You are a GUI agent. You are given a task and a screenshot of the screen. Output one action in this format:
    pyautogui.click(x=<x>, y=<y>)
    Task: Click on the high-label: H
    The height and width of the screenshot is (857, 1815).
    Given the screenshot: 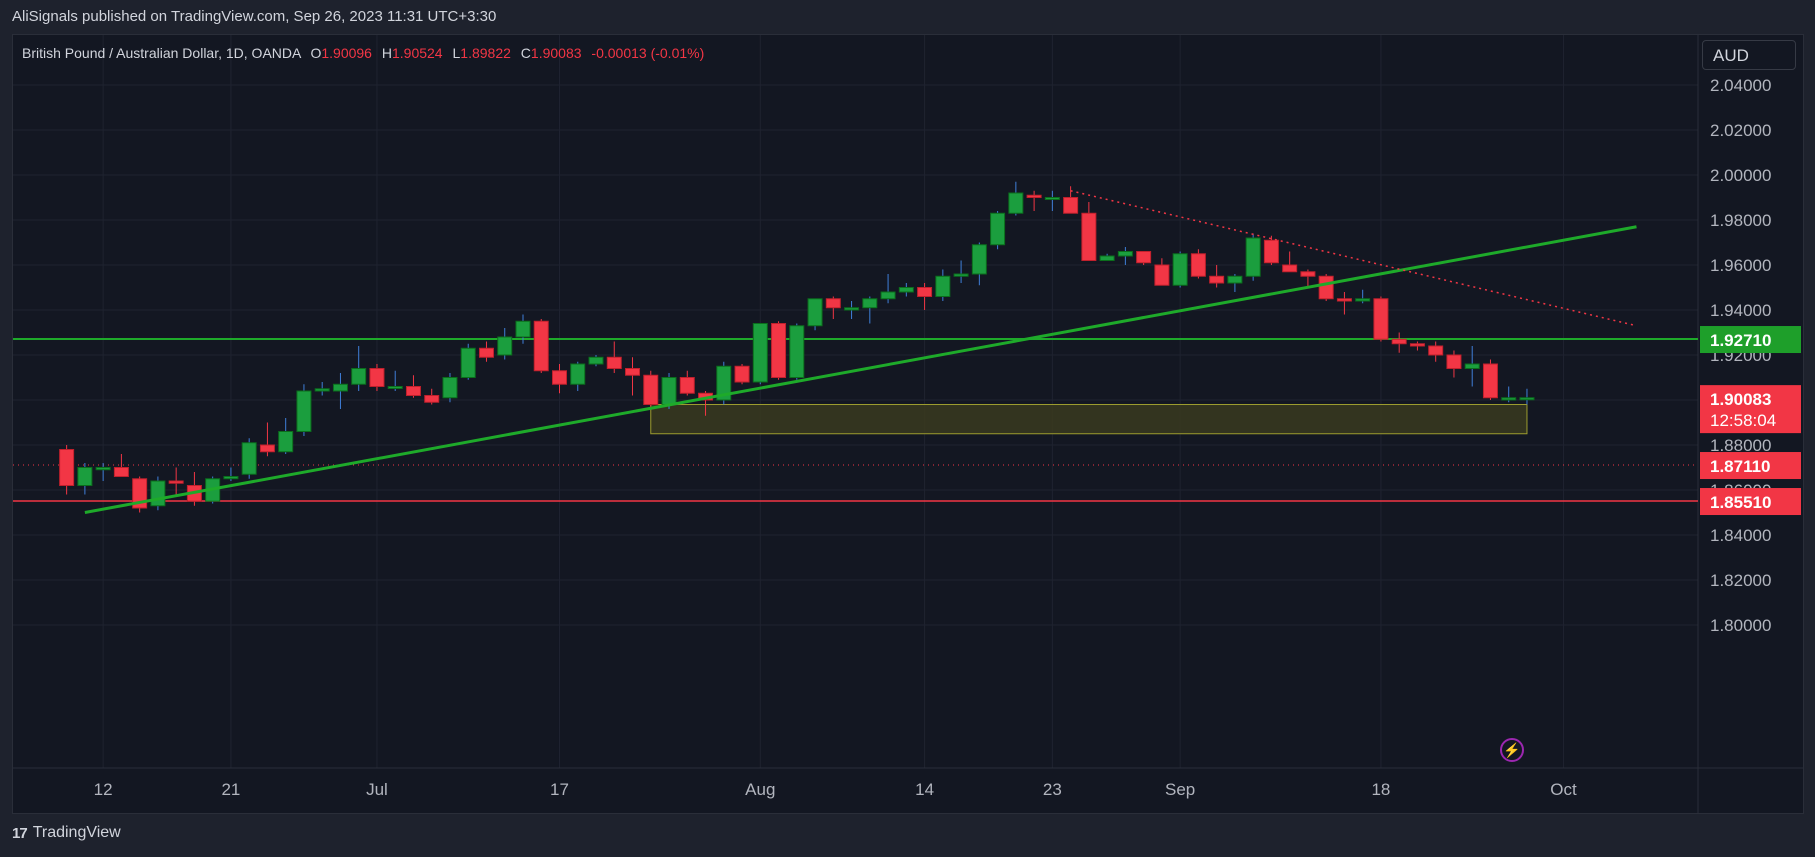 What is the action you would take?
    pyautogui.click(x=386, y=53)
    